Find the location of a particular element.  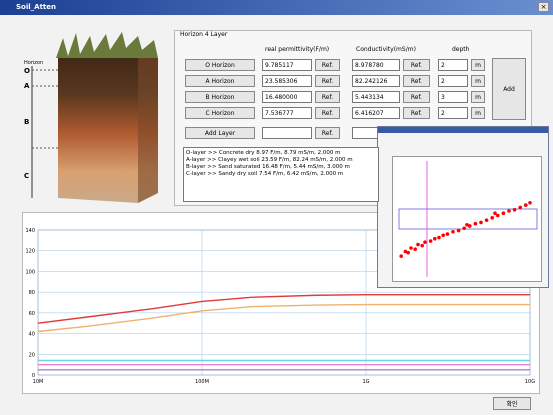

y-tick-label: 120 is located at coordinates (30, 252).